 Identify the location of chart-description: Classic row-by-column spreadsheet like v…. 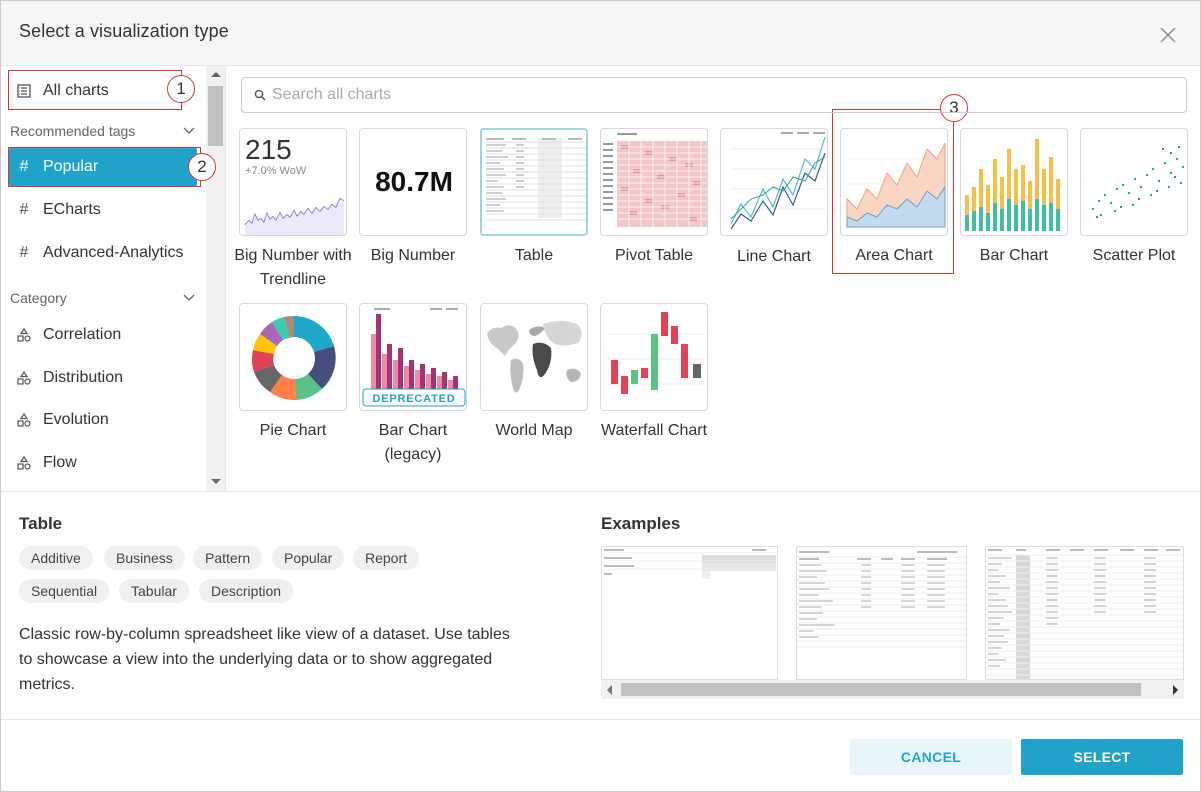
(264, 659).